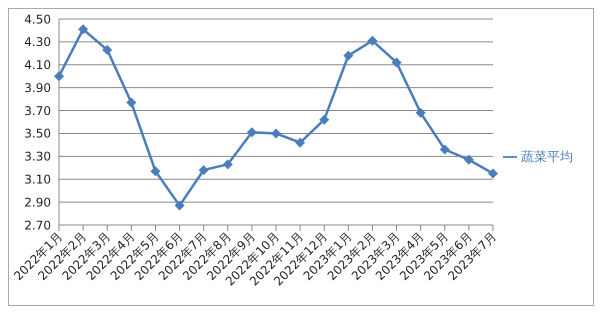 The height and width of the screenshot is (312, 600). What do you see at coordinates (37, 42) in the screenshot?
I see `y-tick-label: 4.30` at bounding box center [37, 42].